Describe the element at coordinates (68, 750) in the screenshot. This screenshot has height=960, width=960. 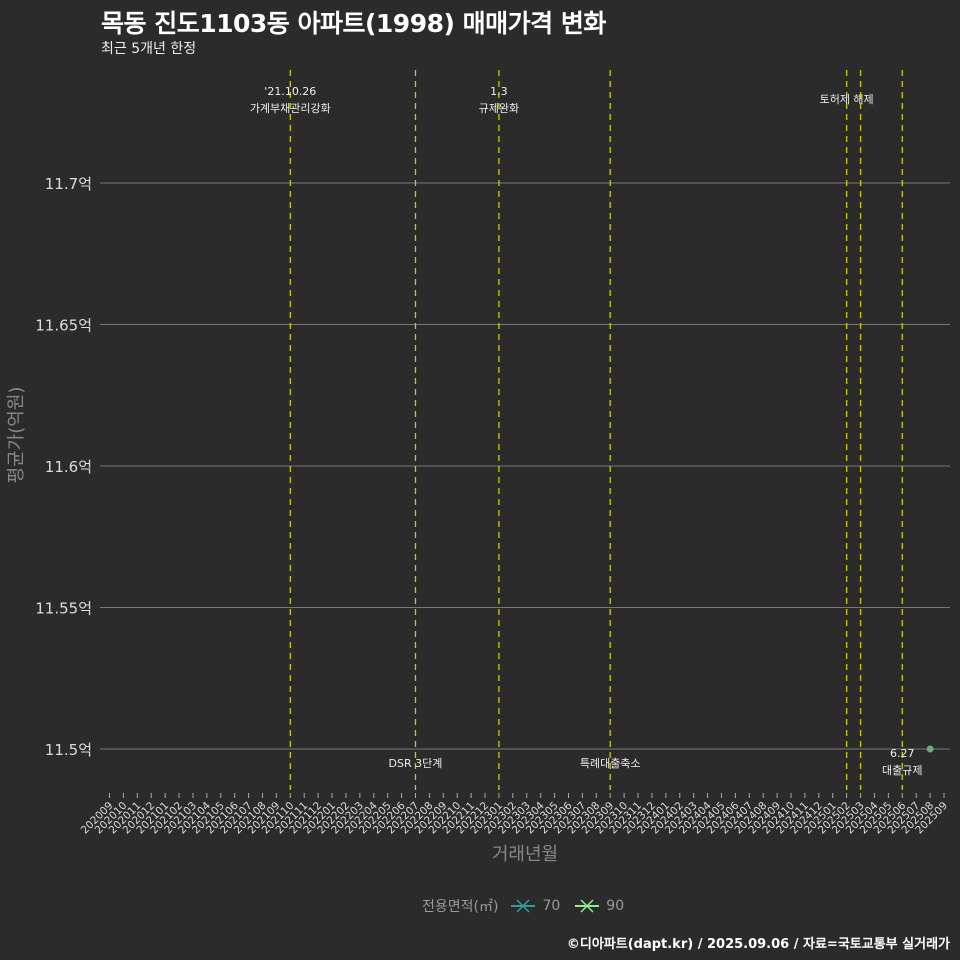
I see `y-tick-label: 11.5억` at that location.